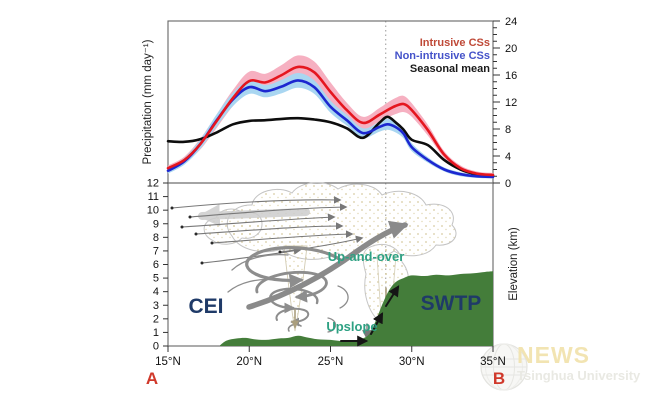 The width and height of the screenshot is (650, 400). I want to click on elevation-tick-label: 0, so click(156, 347).